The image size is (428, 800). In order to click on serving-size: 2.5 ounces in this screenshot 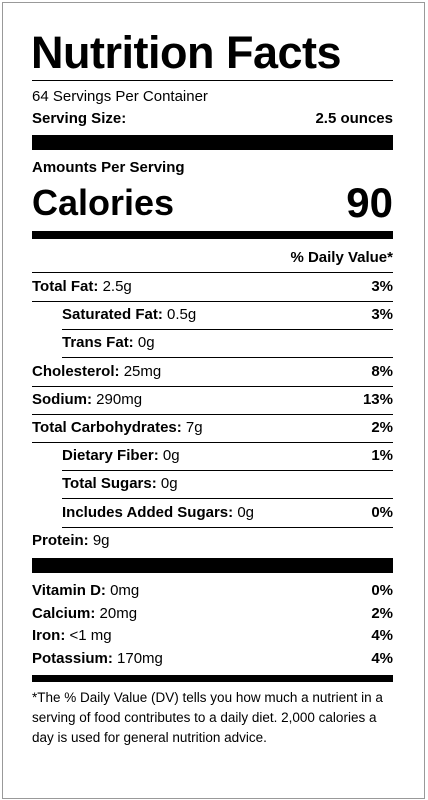, I will do `click(354, 118)`.